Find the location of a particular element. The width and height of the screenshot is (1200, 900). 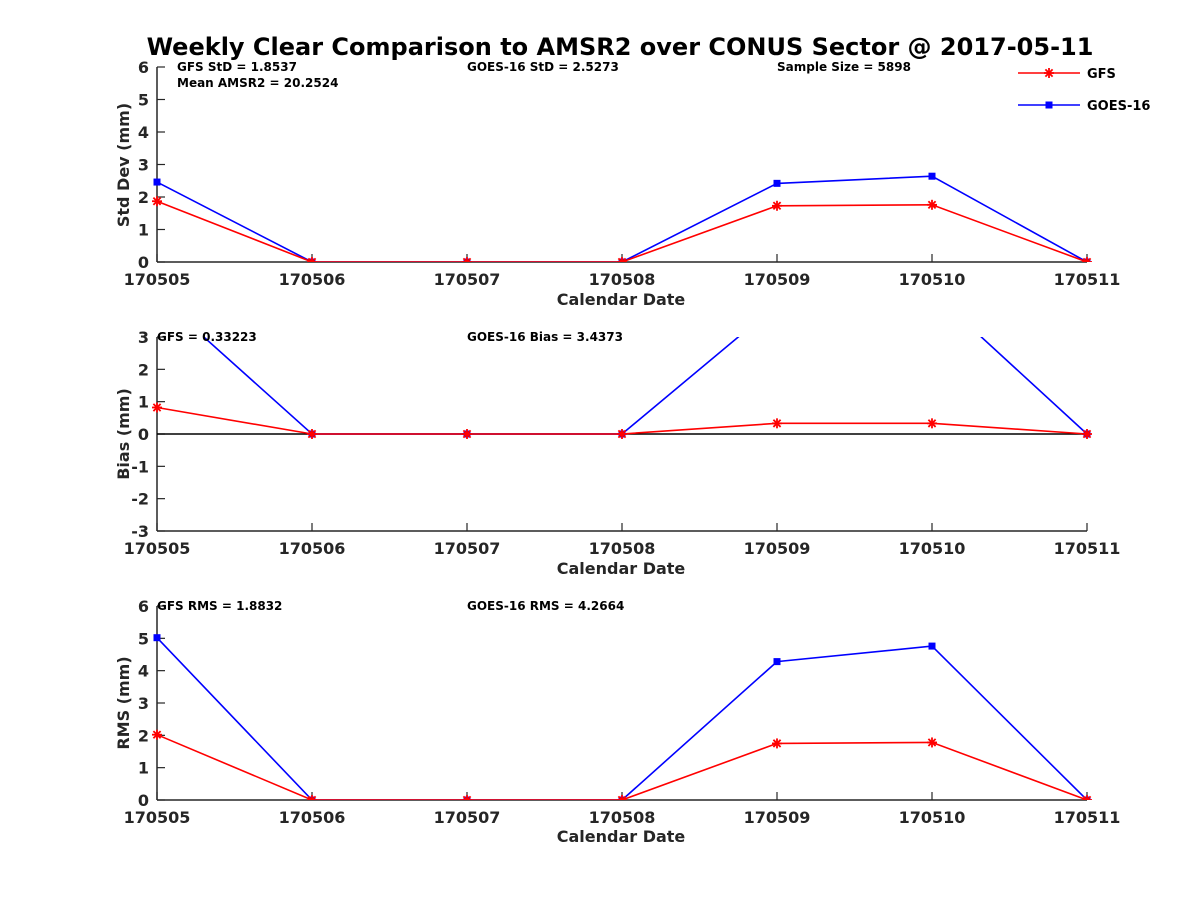

y-axis-label: RMS (mm) is located at coordinates (123, 702).